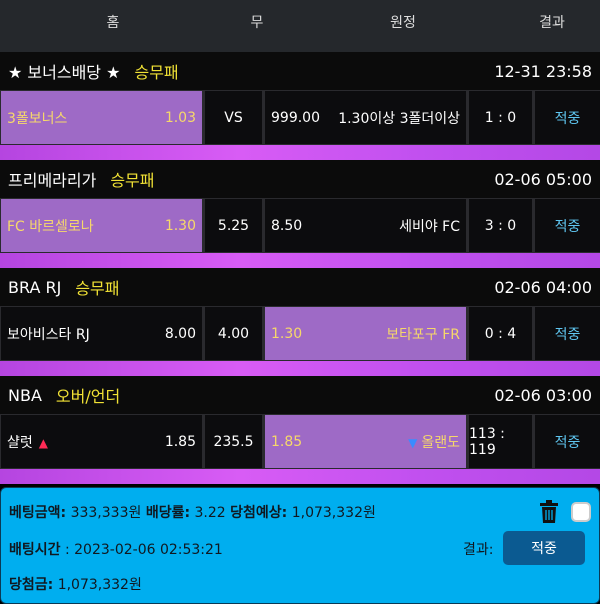 This screenshot has height=604, width=600. Describe the element at coordinates (143, 550) in the screenshot. I see `bet-time: : 2023-02-06 02:53:21` at that location.